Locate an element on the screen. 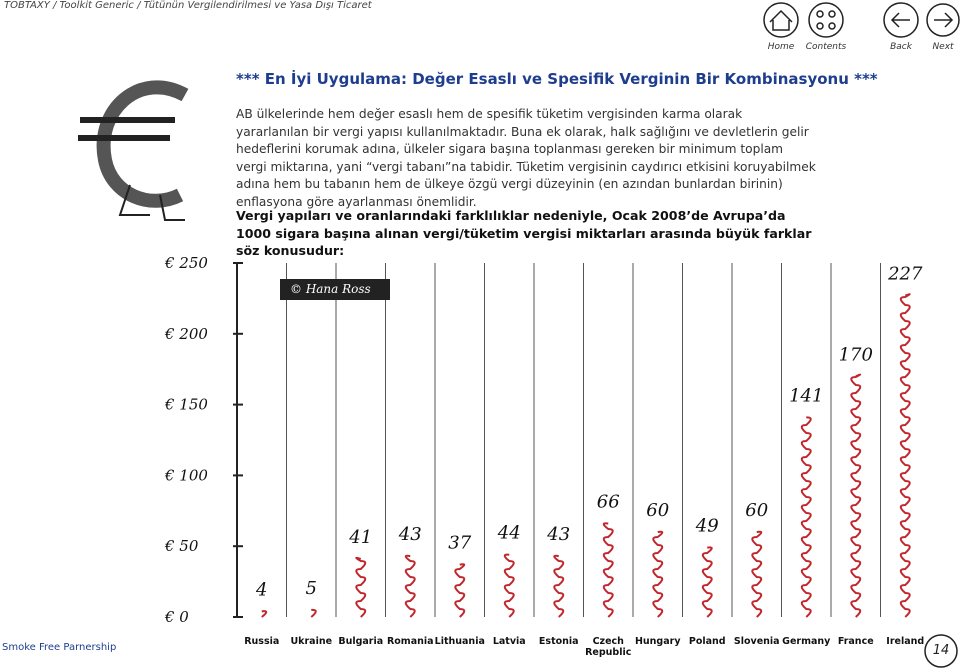  nav-next: Next is located at coordinates (943, 47).